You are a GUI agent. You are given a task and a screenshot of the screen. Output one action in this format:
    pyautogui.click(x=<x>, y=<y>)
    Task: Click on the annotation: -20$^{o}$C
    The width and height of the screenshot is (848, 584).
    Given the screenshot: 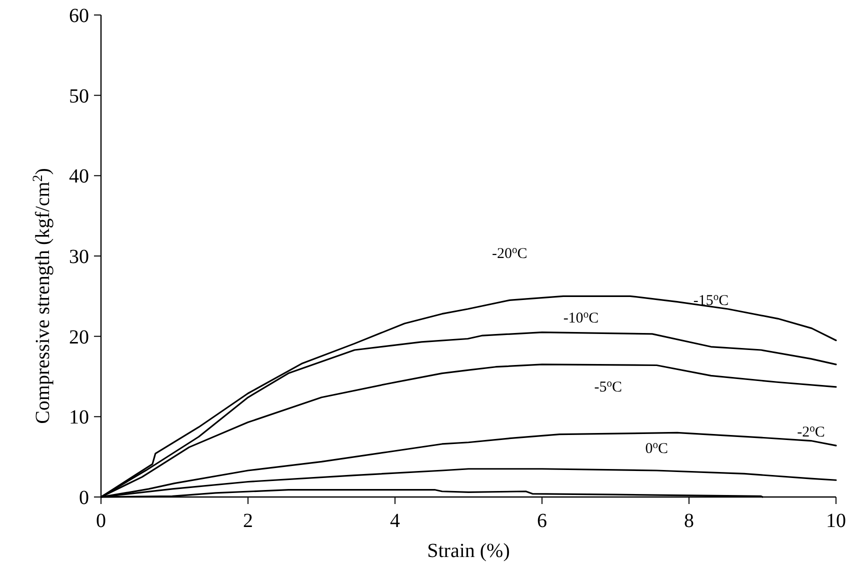 What is the action you would take?
    pyautogui.click(x=510, y=253)
    